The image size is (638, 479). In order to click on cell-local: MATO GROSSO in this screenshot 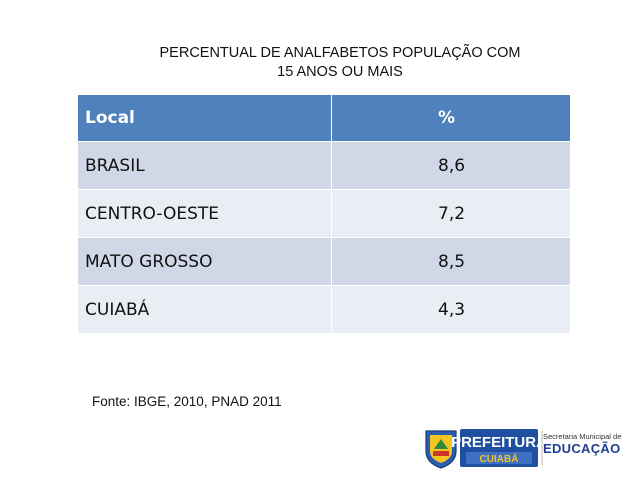, I will do `click(205, 261)`.